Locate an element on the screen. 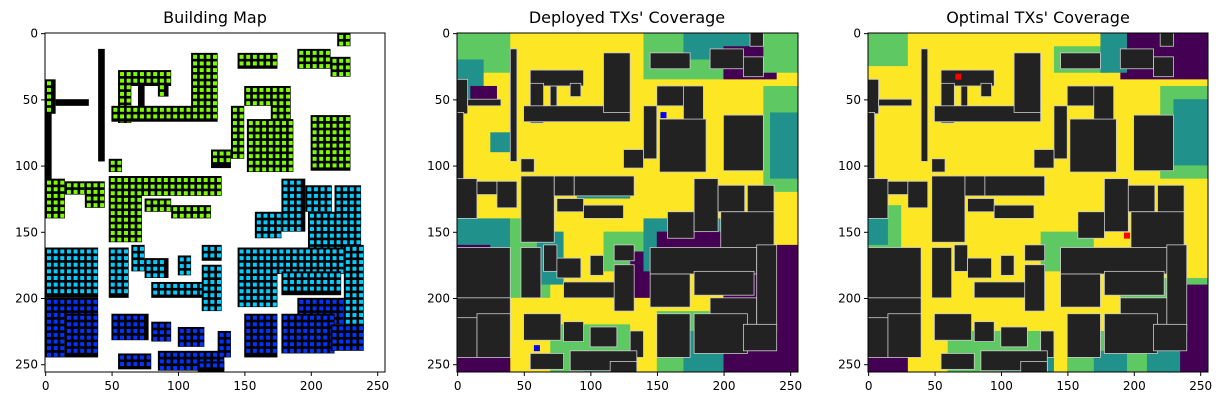 The height and width of the screenshot is (411, 1224). y-tick-label: 0 is located at coordinates (446, 34).